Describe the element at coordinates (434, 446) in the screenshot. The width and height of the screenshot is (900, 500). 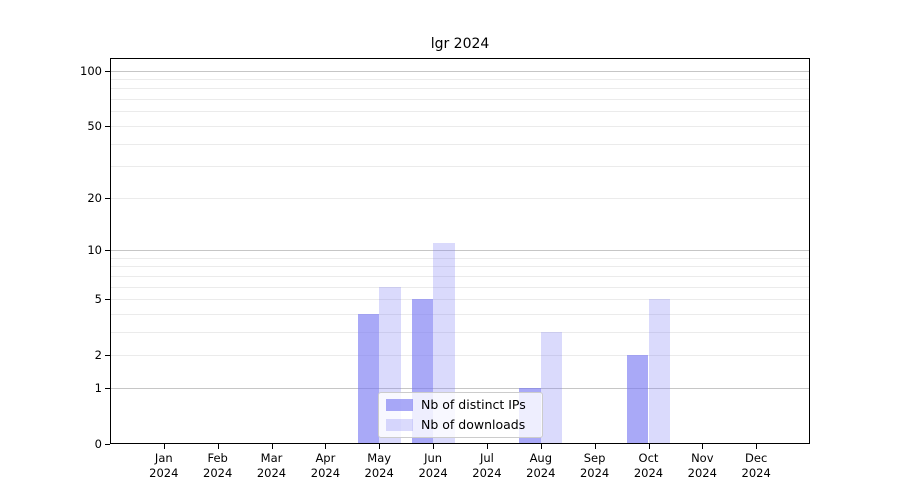
I see `x-tick-Jun` at that location.